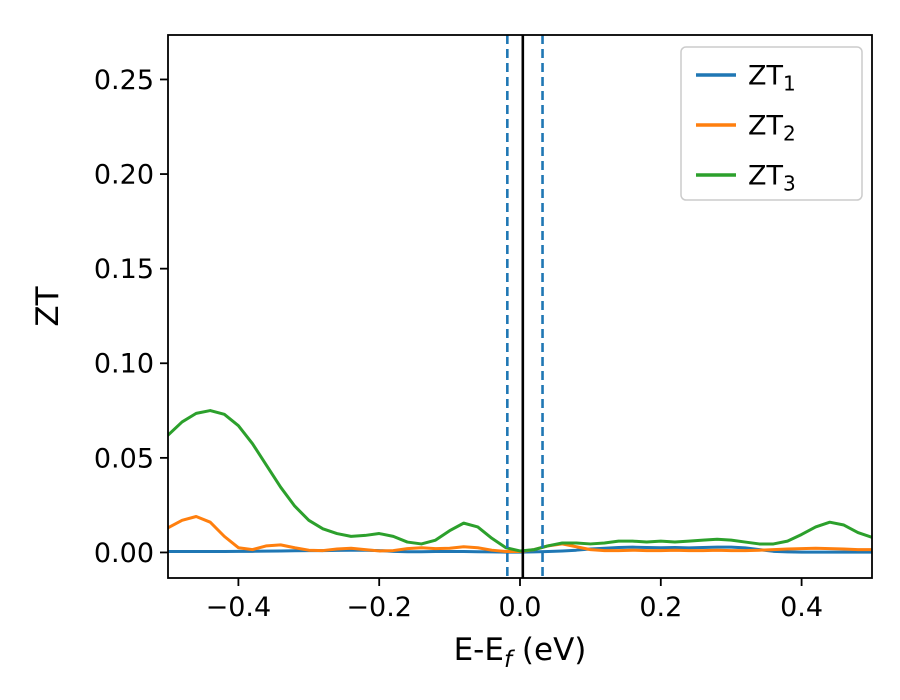 Image resolution: width=900 pixels, height=700 pixels. What do you see at coordinates (520, 652) in the screenshot?
I see `x-axis-label: E-Ef (eV)` at bounding box center [520, 652].